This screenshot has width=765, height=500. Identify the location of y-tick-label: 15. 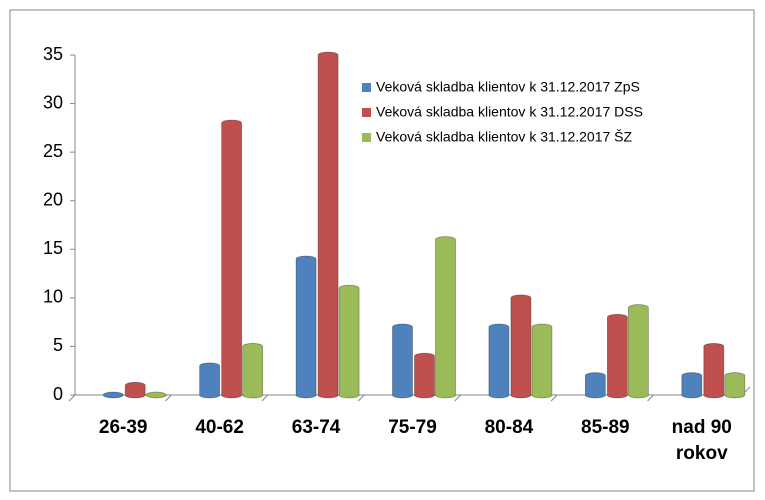
(53, 248).